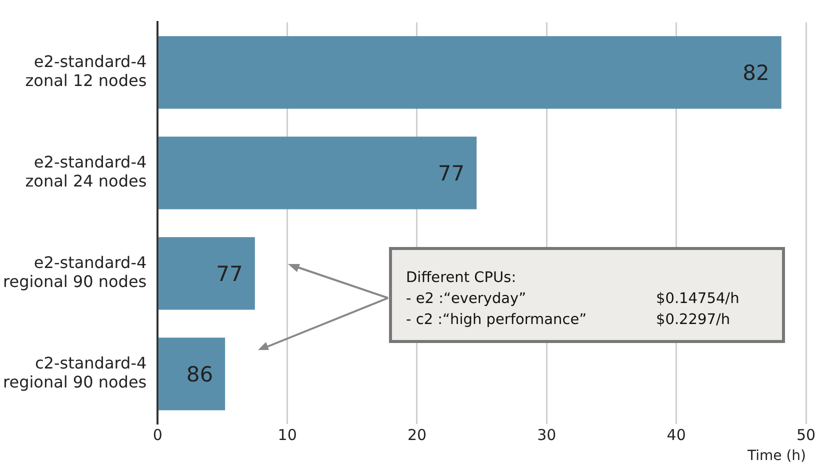 The image size is (836, 469). Describe the element at coordinates (287, 435) in the screenshot. I see `x-tick-label: 10` at that location.